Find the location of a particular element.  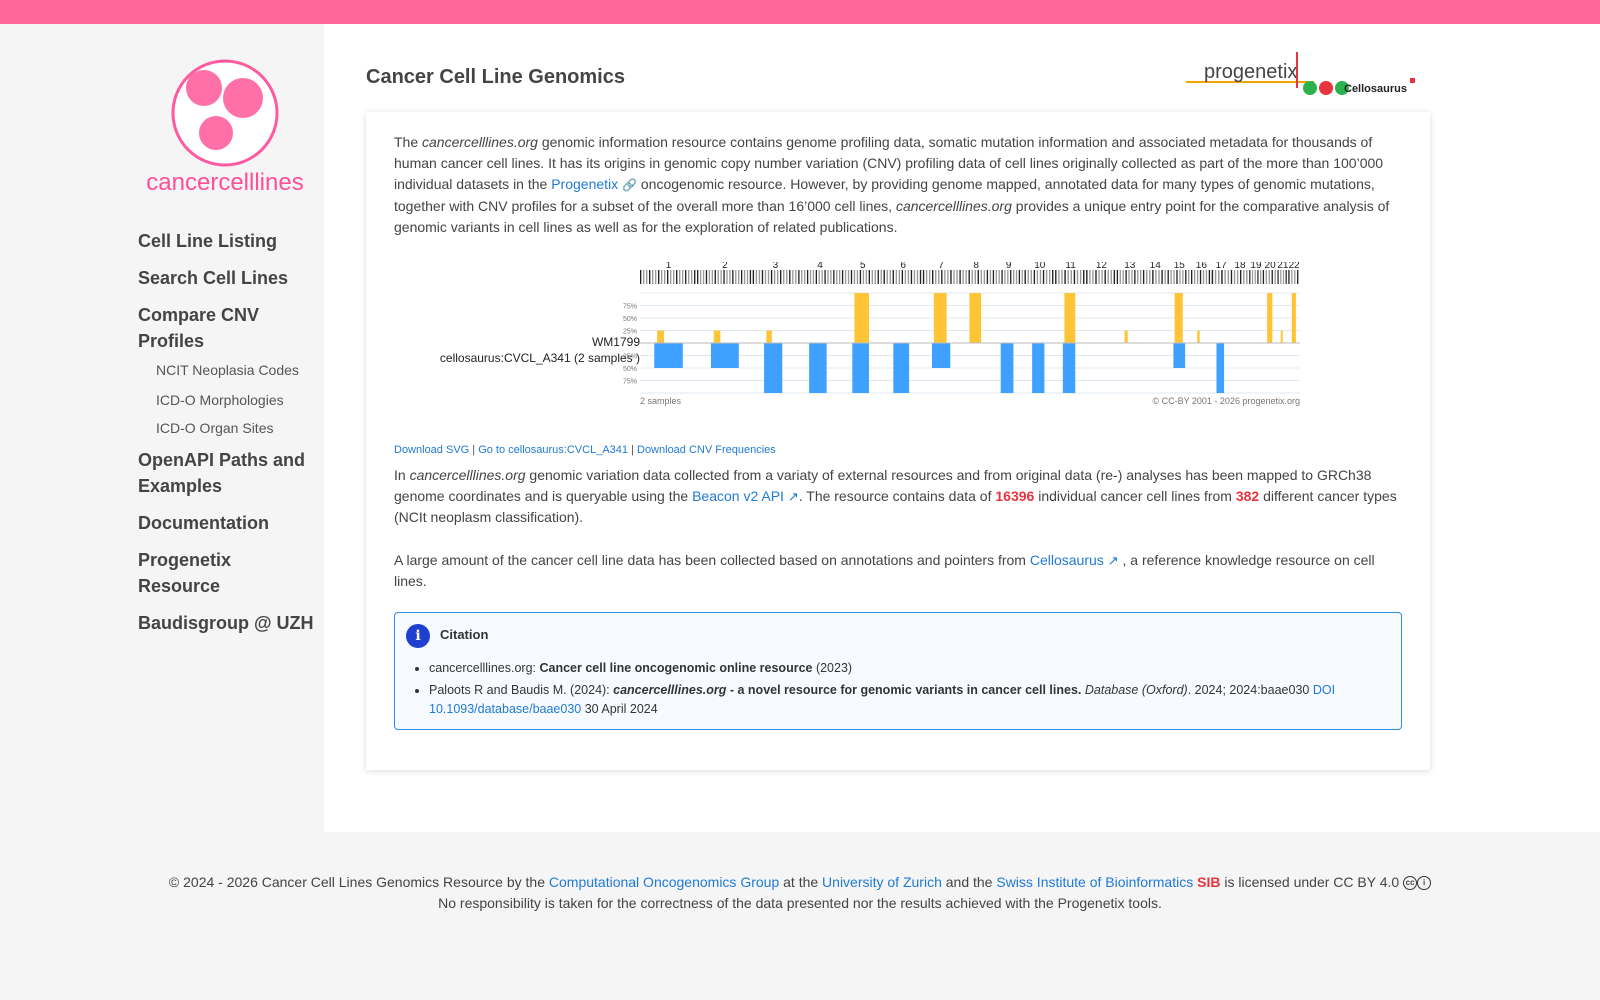

y-tick-label: 50% is located at coordinates (630, 319).